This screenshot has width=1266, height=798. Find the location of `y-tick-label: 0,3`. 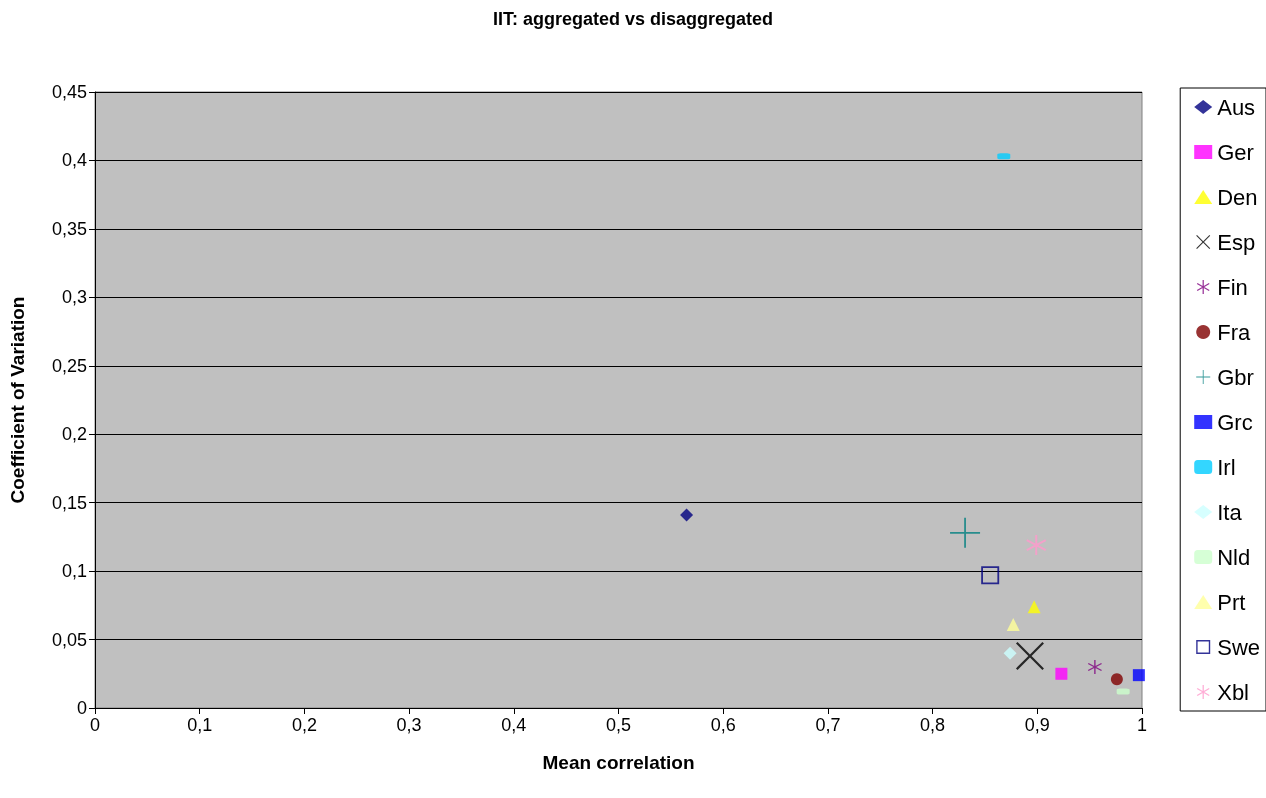

y-tick-label: 0,3 is located at coordinates (74, 297).